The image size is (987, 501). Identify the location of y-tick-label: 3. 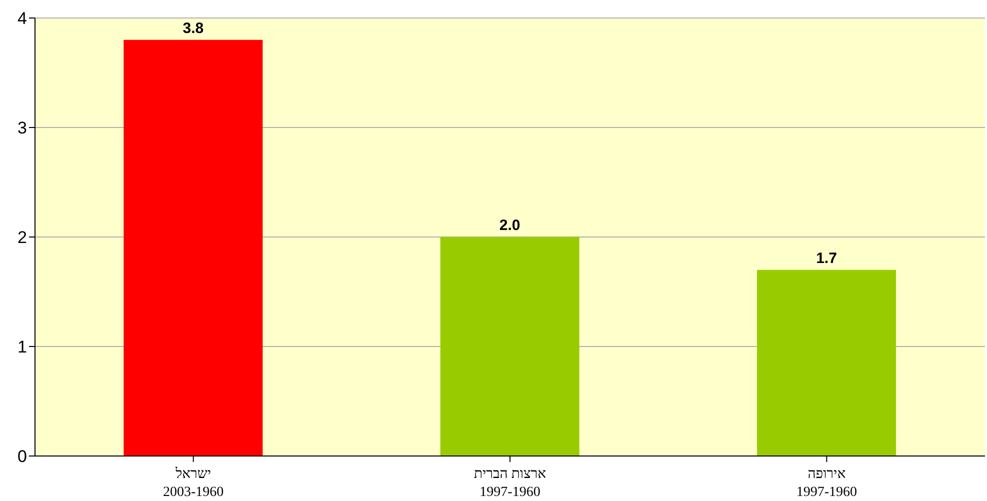
(22, 128).